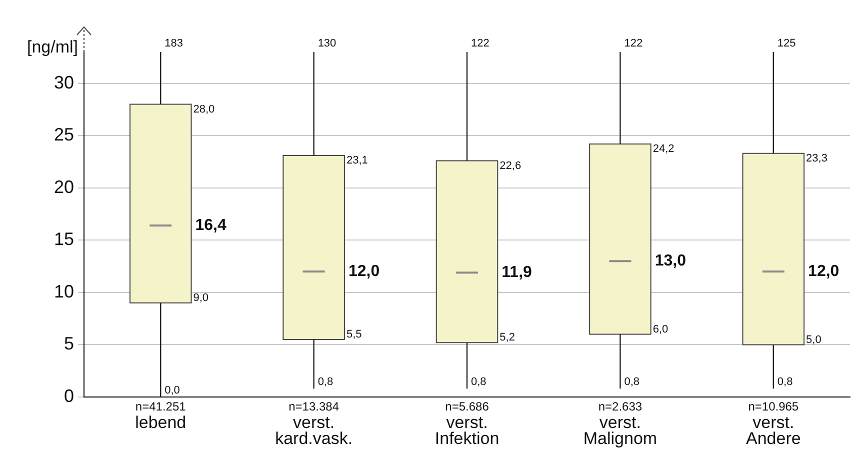  I want to click on annotation: 5,5, so click(354, 334).